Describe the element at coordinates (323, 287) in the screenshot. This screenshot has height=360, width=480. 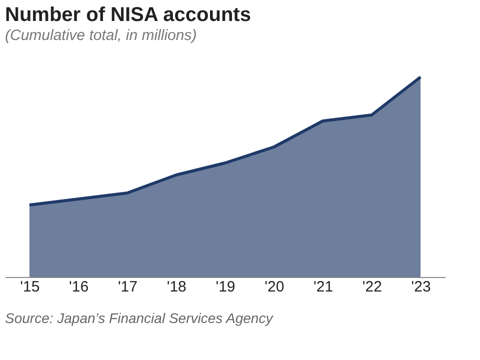
I see `x-tick-label: '21` at that location.